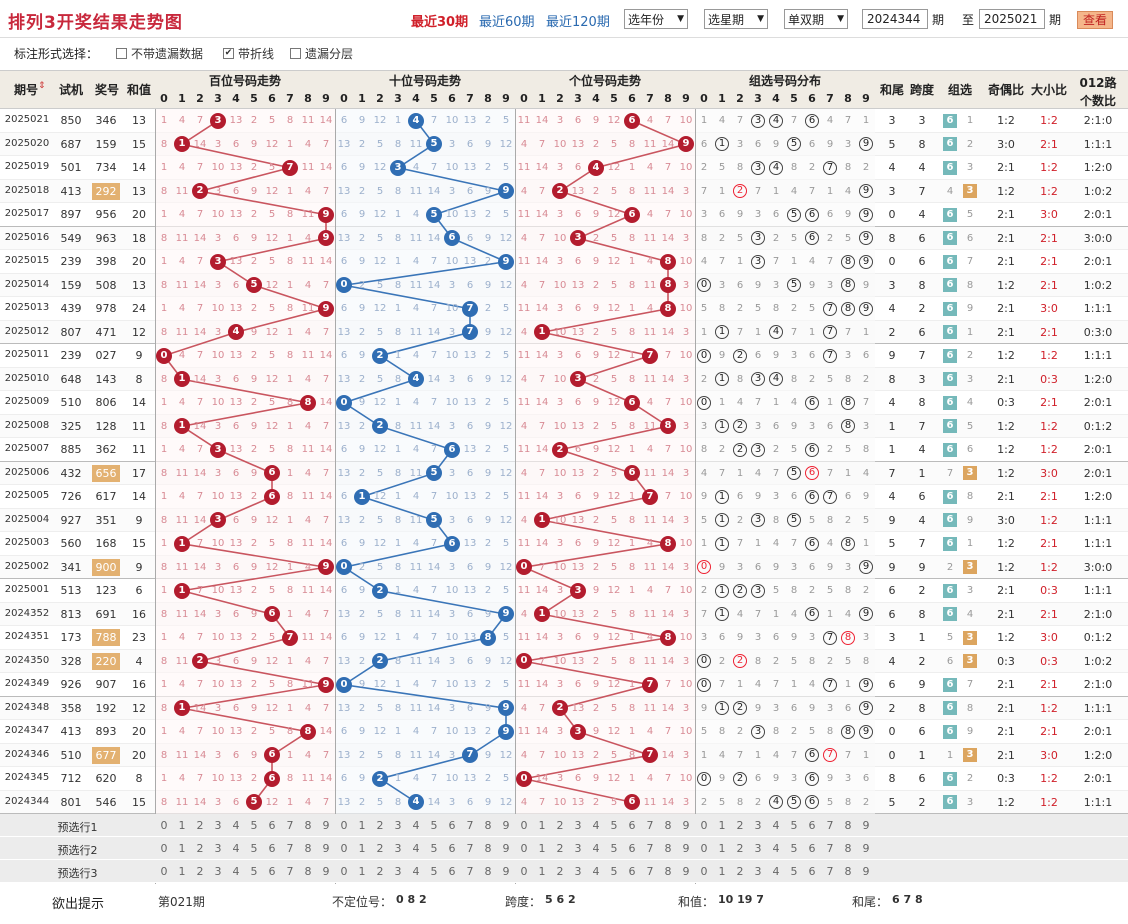 Image resolution: width=1128 pixels, height=924 pixels. What do you see at coordinates (159, 53) in the screenshot?
I see `option-no-missing: 不带遗漏数据` at bounding box center [159, 53].